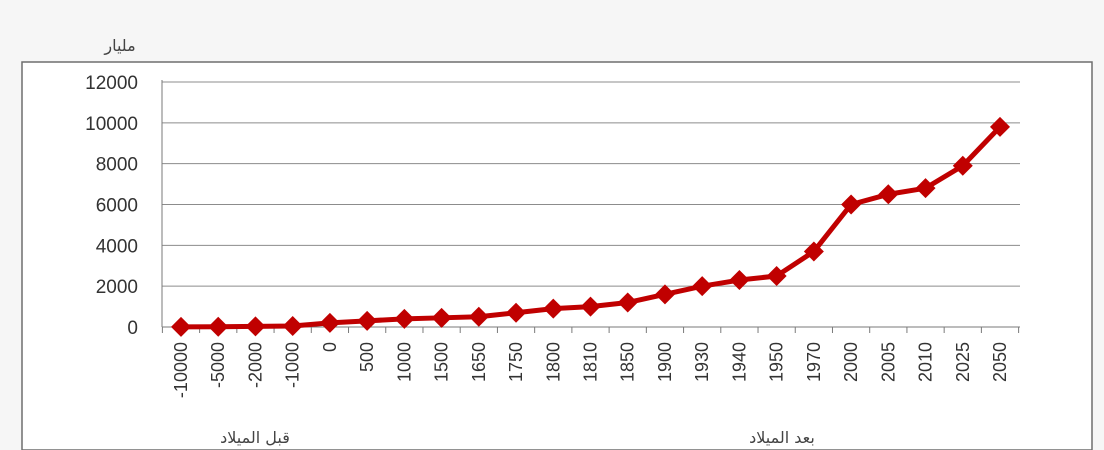  I want to click on x-tick-label: 1900, so click(665, 362).